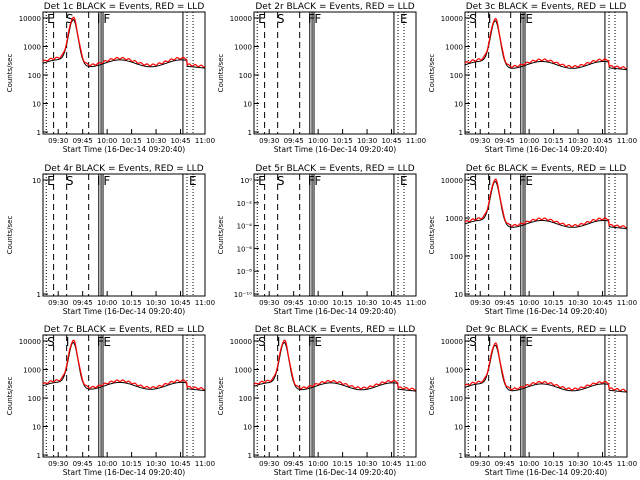 This screenshot has width=640, height=480. I want to click on y-tick-label: 10⁻¹⁰, so click(243, 295).